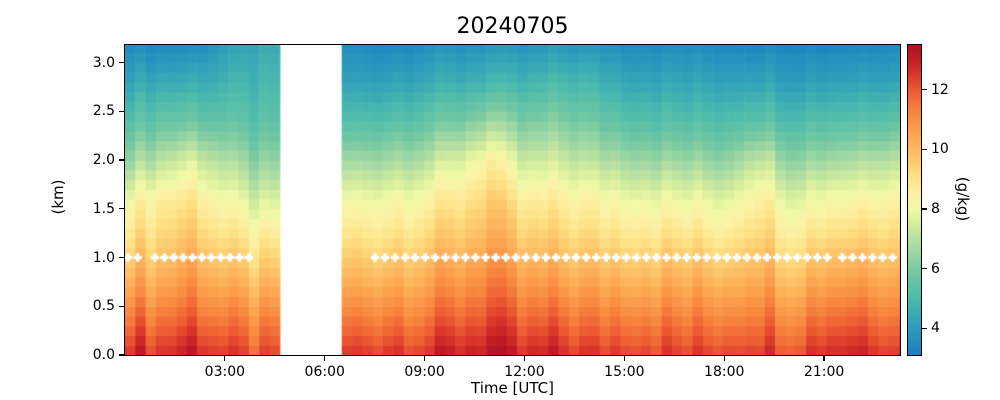  Describe the element at coordinates (935, 268) in the screenshot. I see `colorbar-tick-label: 6` at that location.